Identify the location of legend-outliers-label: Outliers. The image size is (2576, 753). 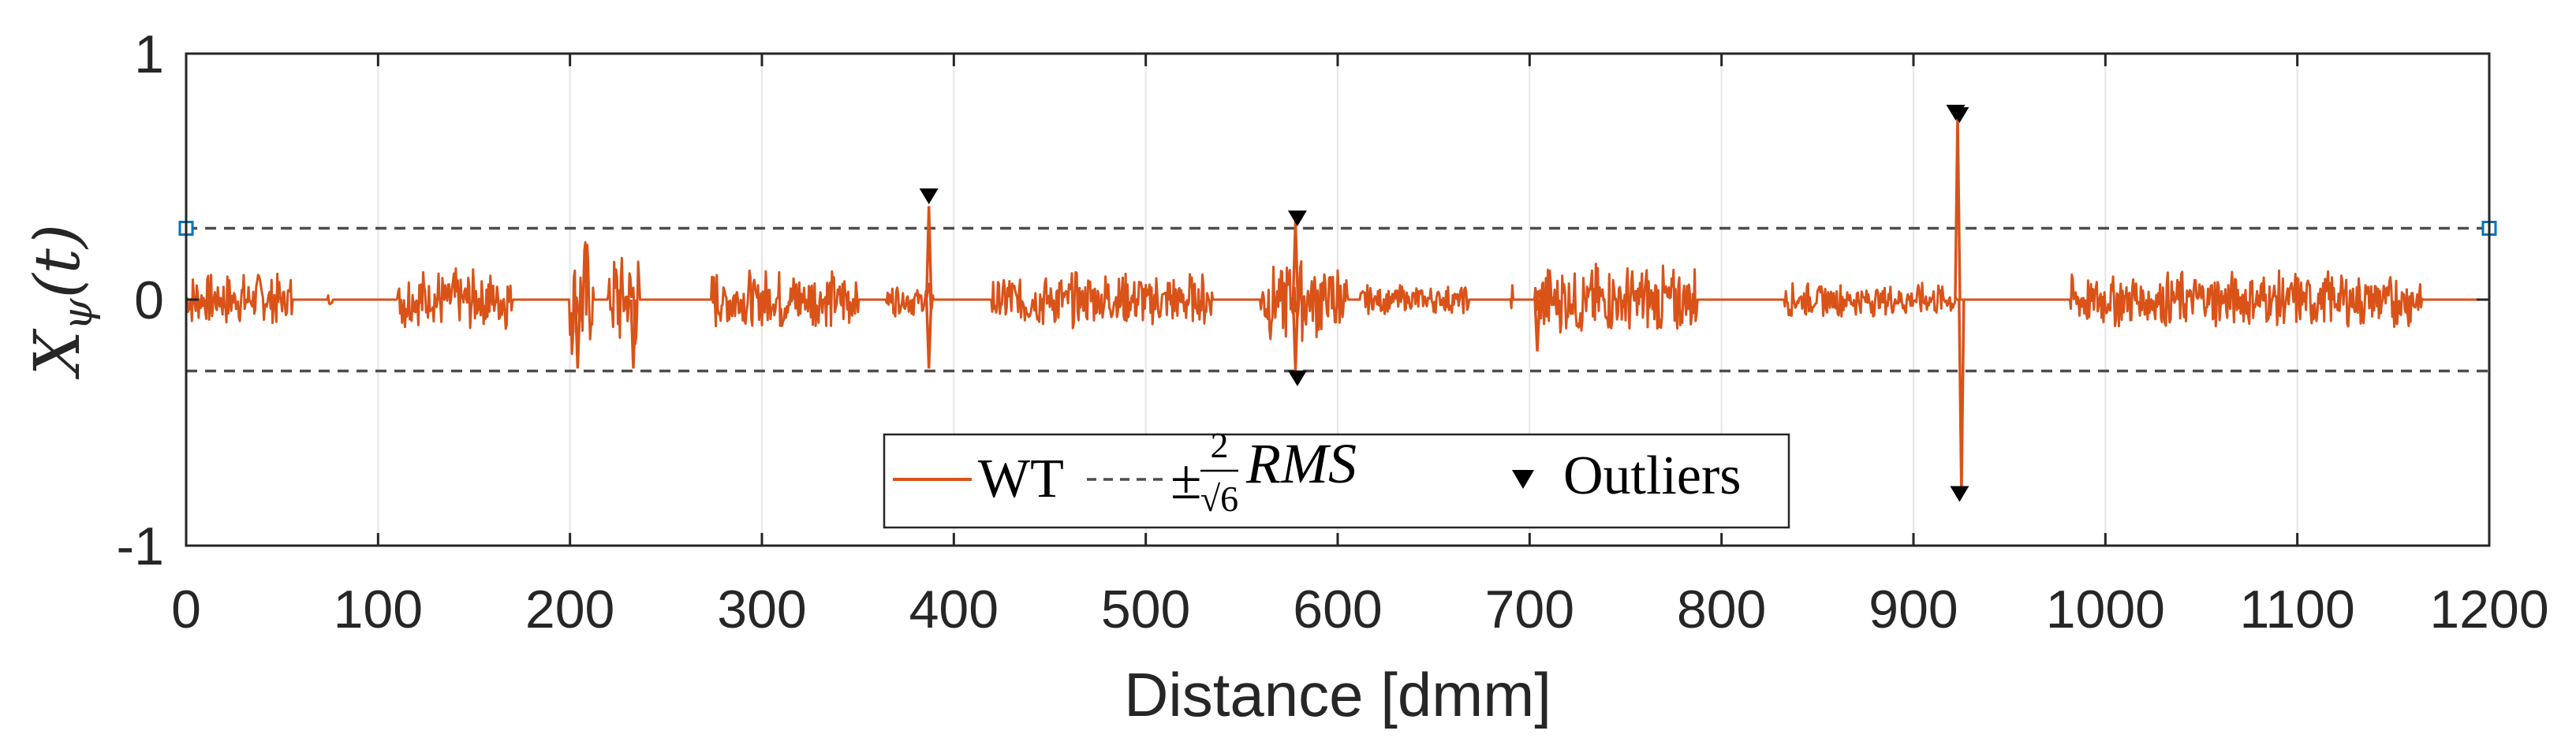
(1652, 475).